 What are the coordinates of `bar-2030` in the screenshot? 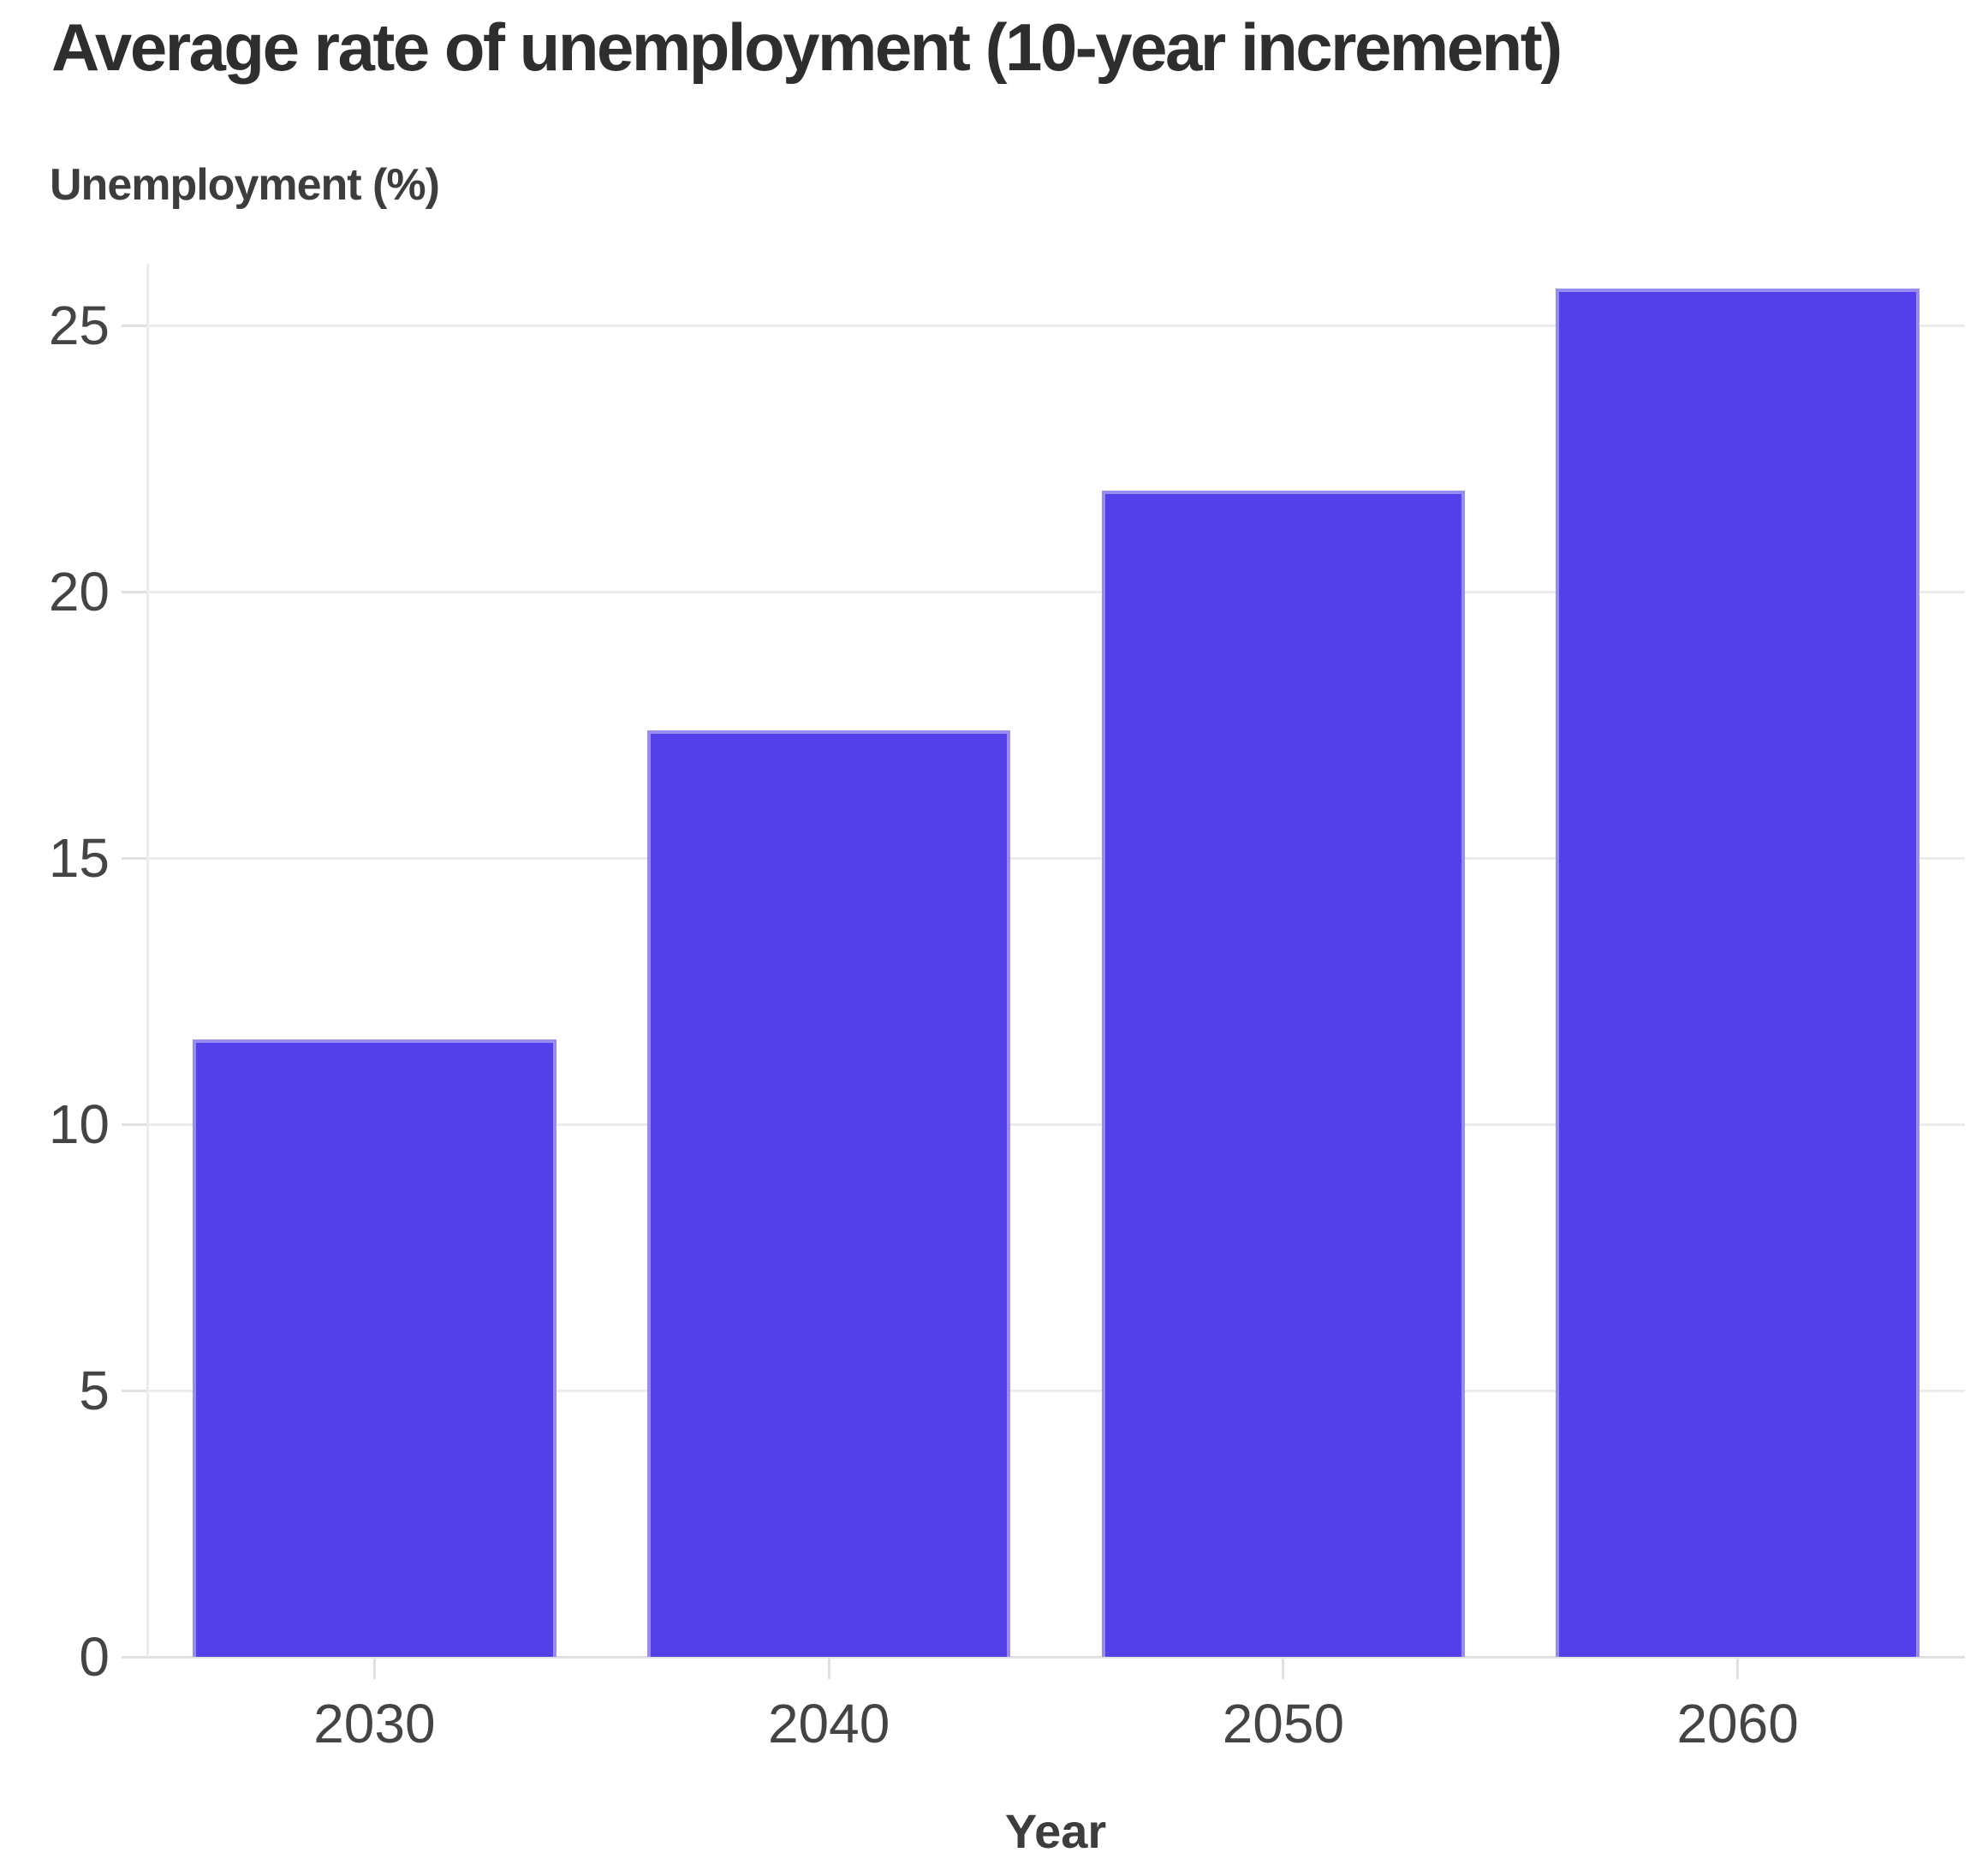 It's located at (375, 1348).